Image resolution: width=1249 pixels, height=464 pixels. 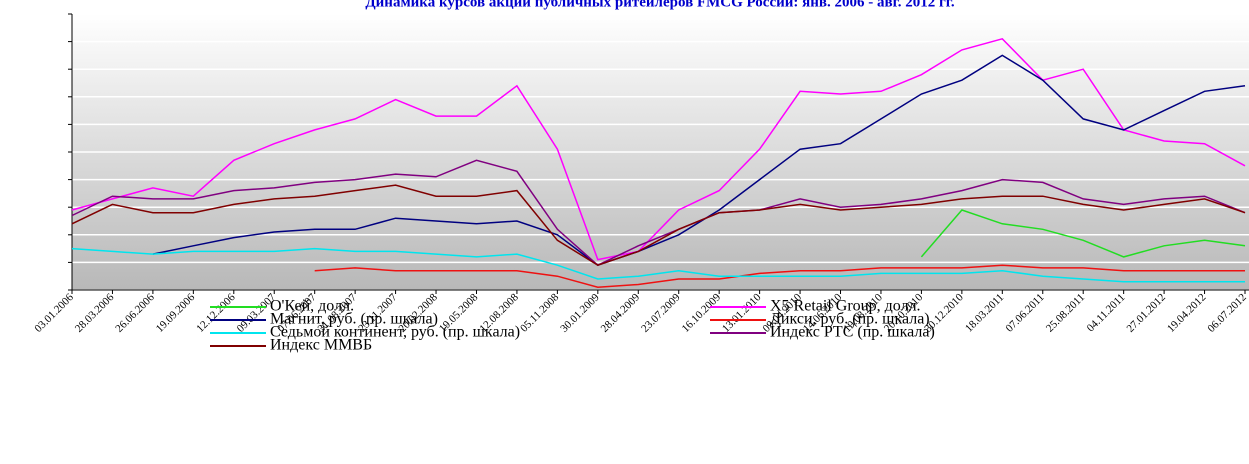 What do you see at coordinates (850, 319) in the screenshot?
I see `legend-label: Дикси, руб. (пр. шкала)` at bounding box center [850, 319].